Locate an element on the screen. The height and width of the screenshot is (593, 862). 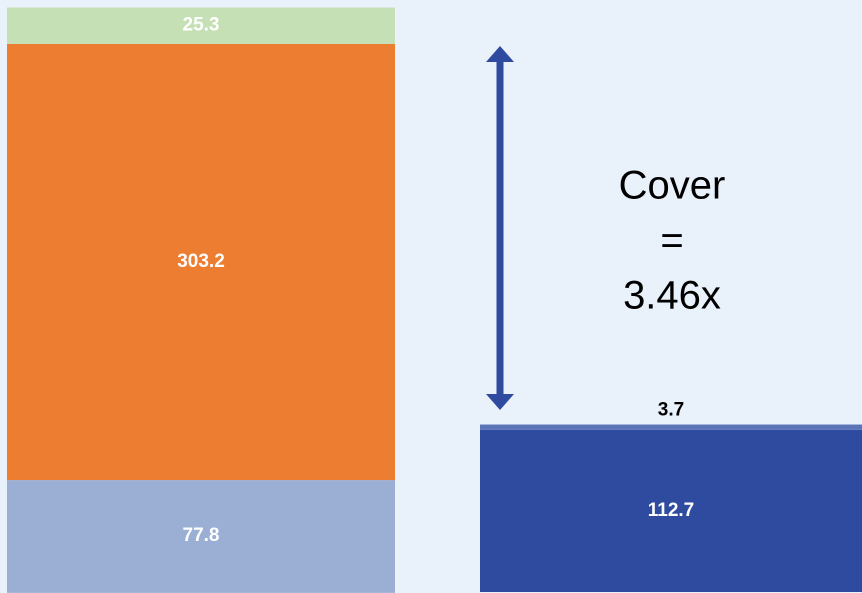
data-label: 3.7 is located at coordinates (671, 410).